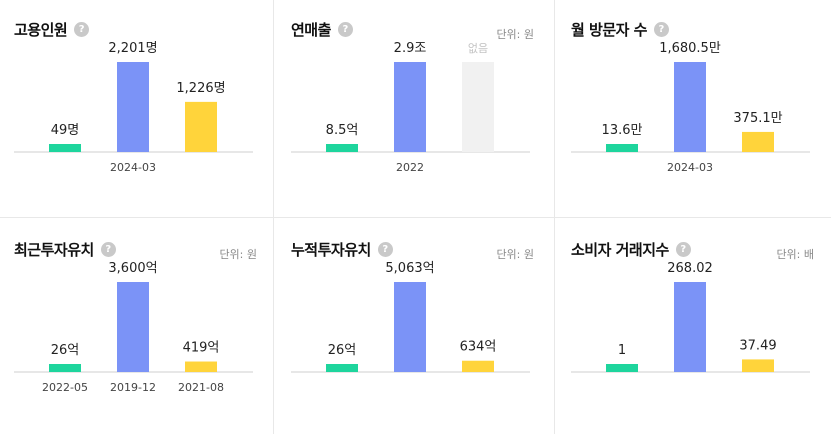 The width and height of the screenshot is (831, 434). I want to click on panel-title: 소비자 거래지수, so click(620, 250).